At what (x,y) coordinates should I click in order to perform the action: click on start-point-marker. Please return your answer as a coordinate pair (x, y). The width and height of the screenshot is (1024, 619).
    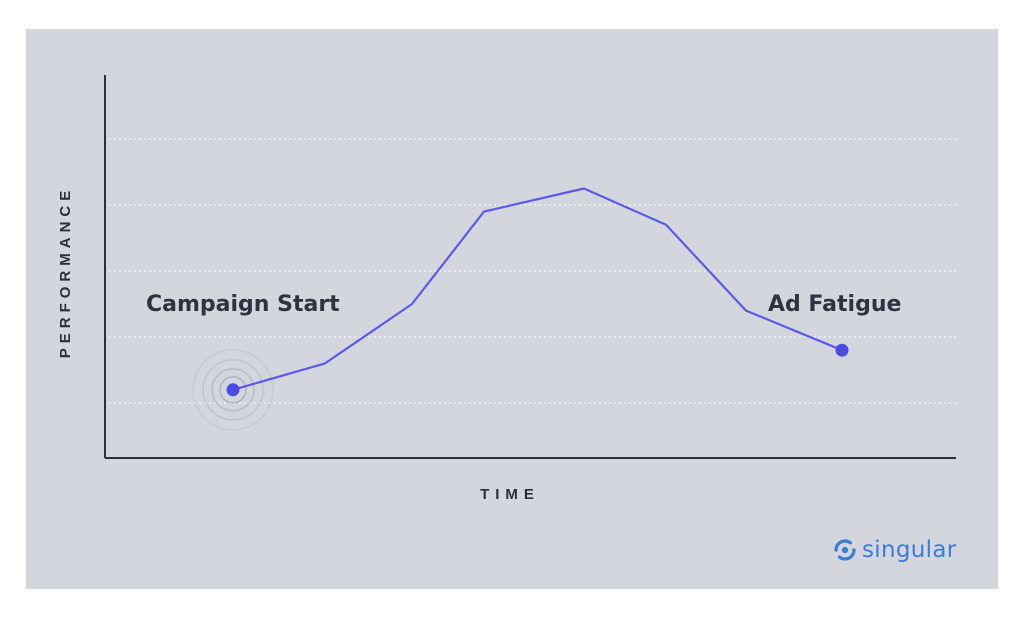
    Looking at the image, I should click on (233, 390).